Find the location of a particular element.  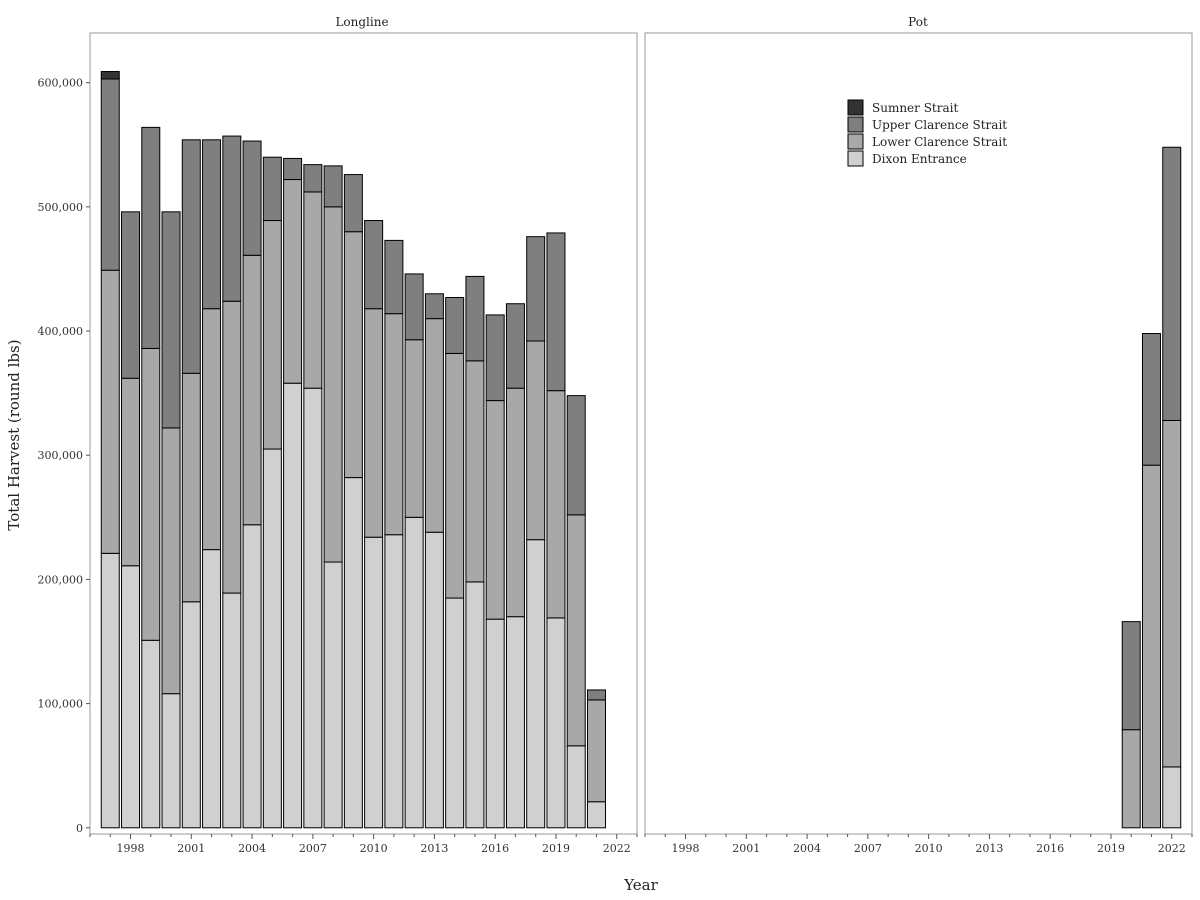

bar-longline-2016-lower-clarence-strait is located at coordinates (495, 510).